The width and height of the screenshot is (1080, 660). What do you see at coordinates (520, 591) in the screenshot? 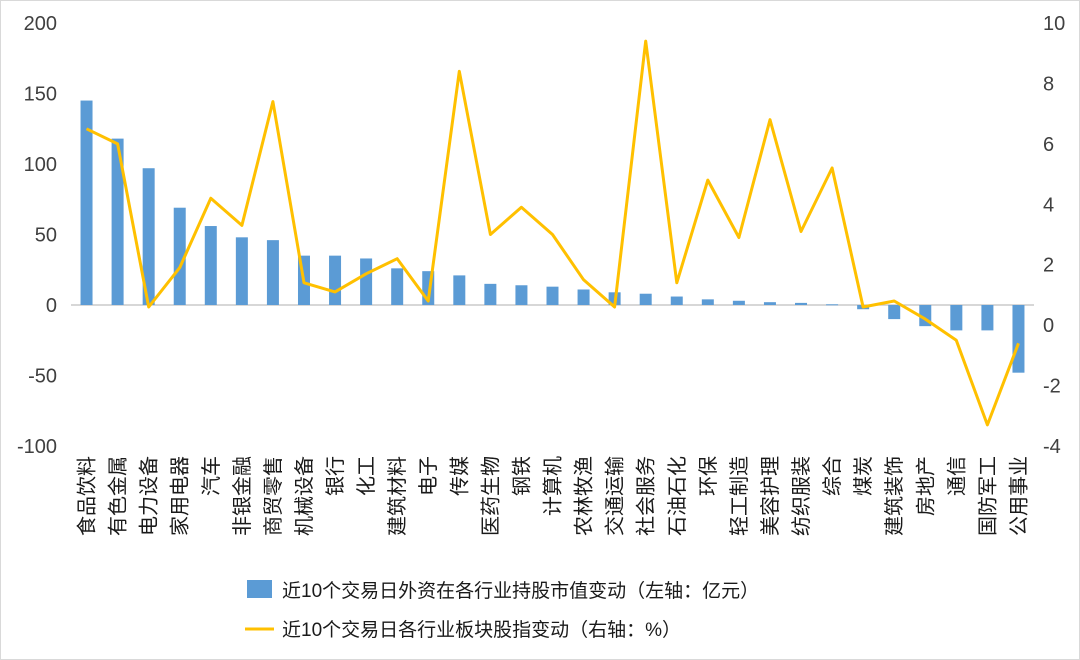
I see `legend-bar-label: 近10个交易日外资在各行业持股市值变动（左轴：亿元）` at bounding box center [520, 591].